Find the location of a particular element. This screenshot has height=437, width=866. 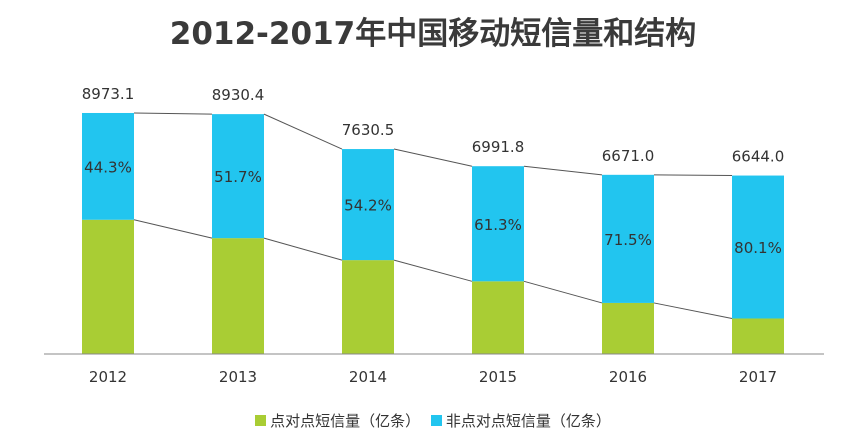

total-label: 8930.4 is located at coordinates (238, 95).